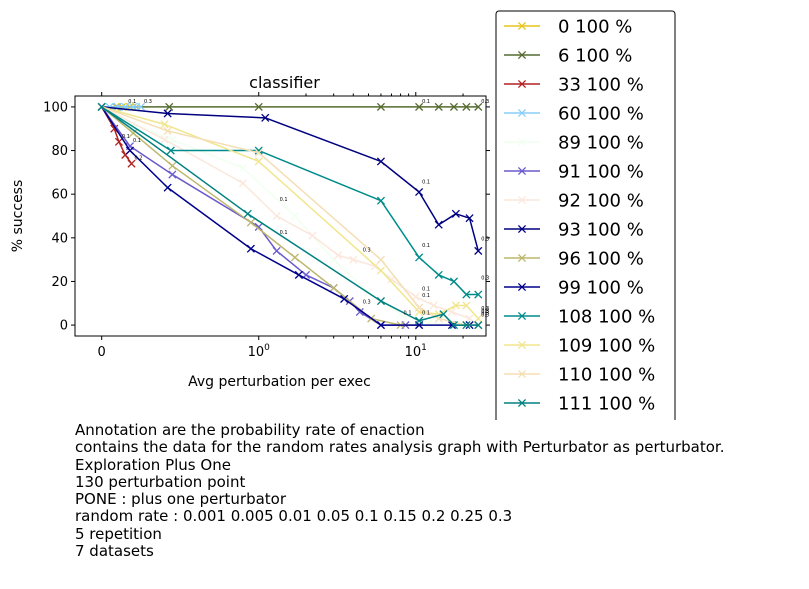 This screenshot has height=589, width=809. What do you see at coordinates (64, 326) in the screenshot?
I see `y-tick-label: 0` at bounding box center [64, 326].